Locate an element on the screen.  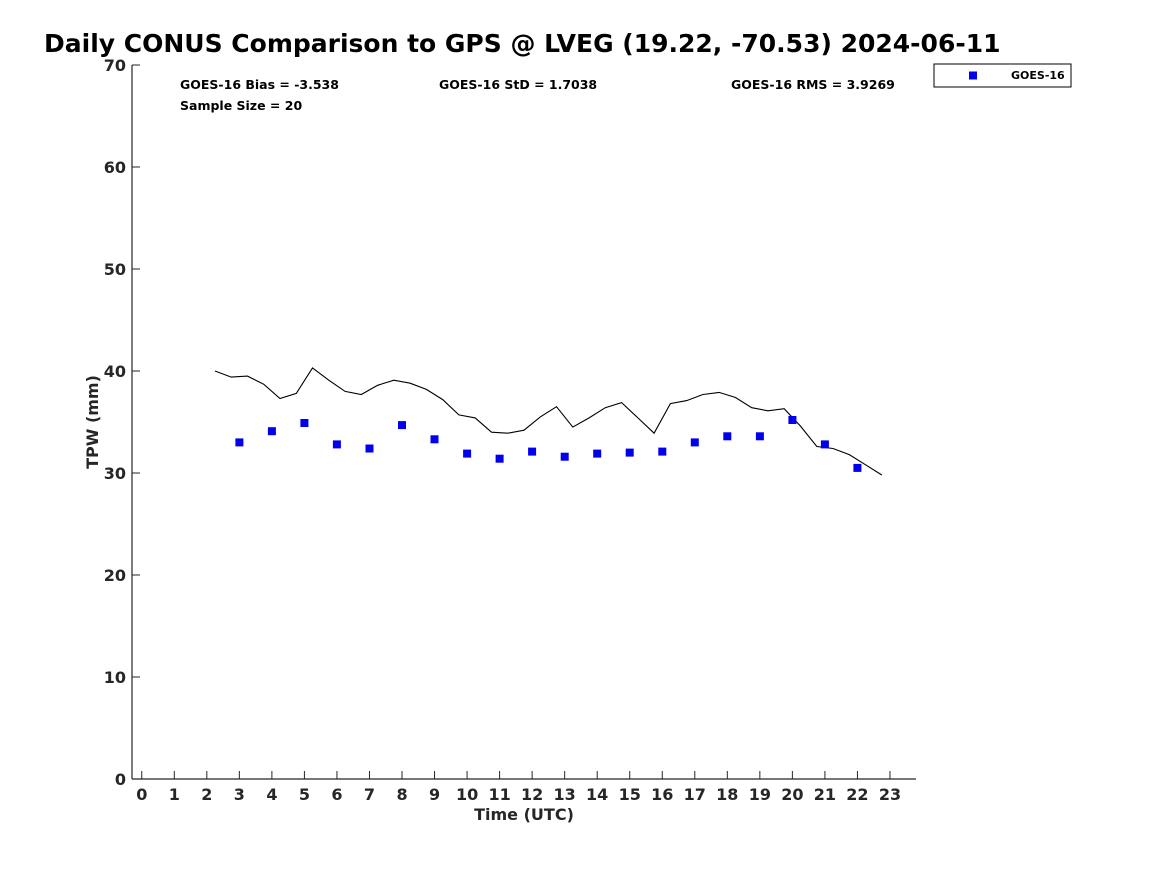
legend: GOES-16 is located at coordinates (1002, 75).